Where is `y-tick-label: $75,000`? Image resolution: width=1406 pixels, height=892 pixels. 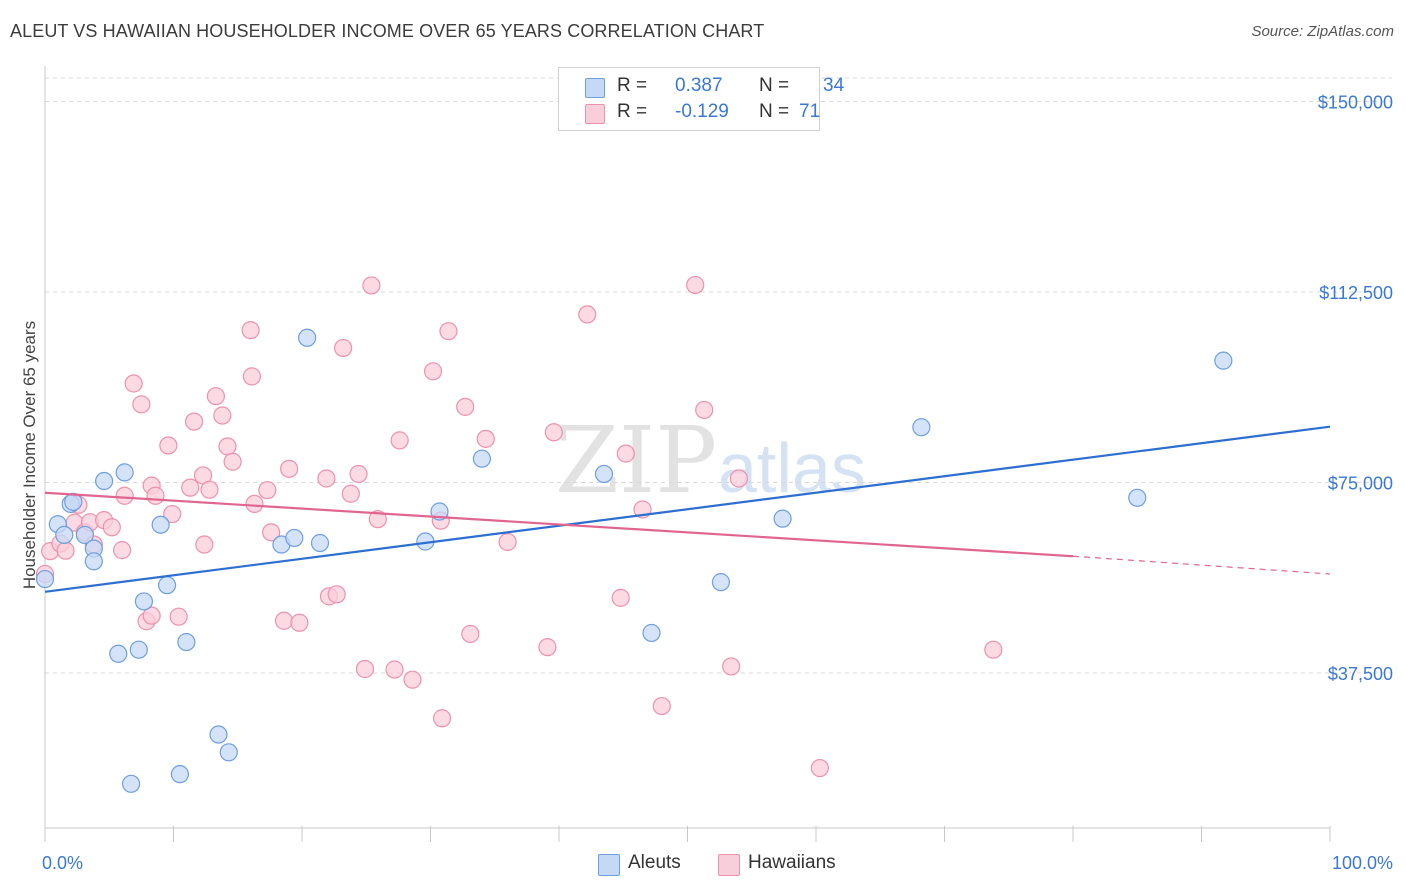
y-tick-label: $75,000 is located at coordinates (1360, 484).